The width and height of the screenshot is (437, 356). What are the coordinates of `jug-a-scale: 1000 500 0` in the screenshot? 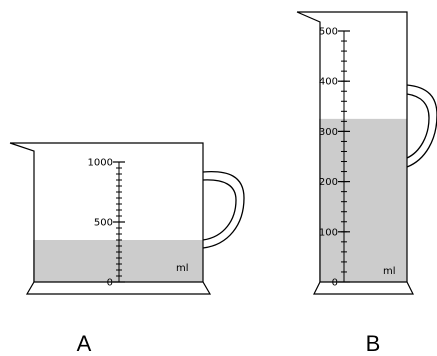 It's located at (106, 223).